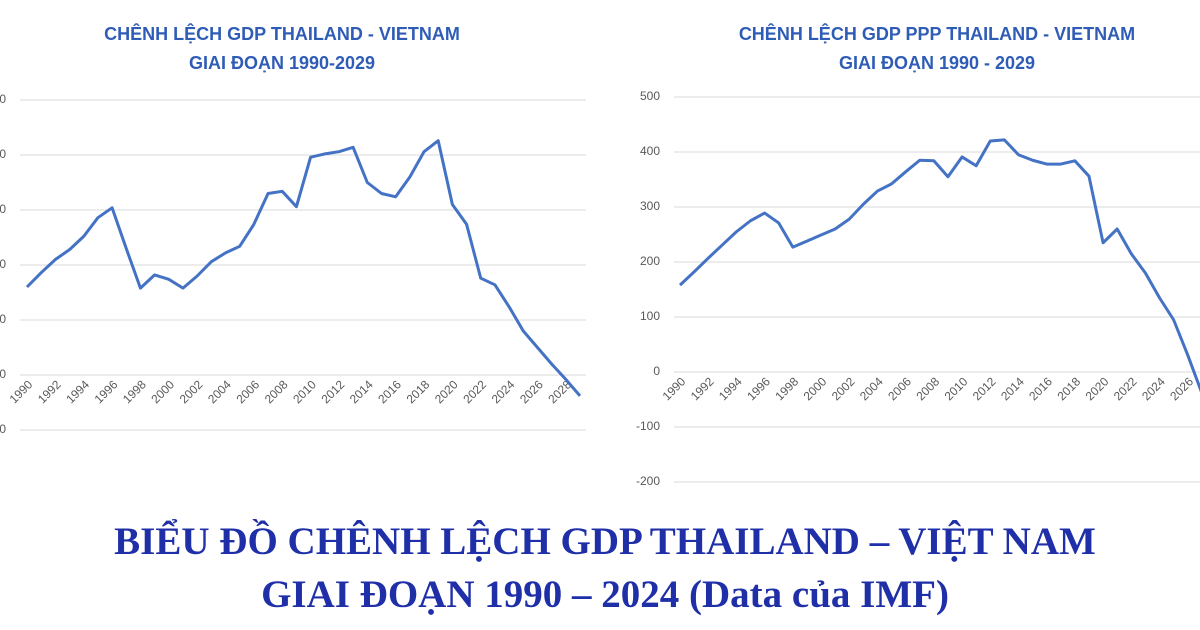 The height and width of the screenshot is (630, 1200). What do you see at coordinates (559, 391) in the screenshot?
I see `x-tick-label: 2028` at bounding box center [559, 391].